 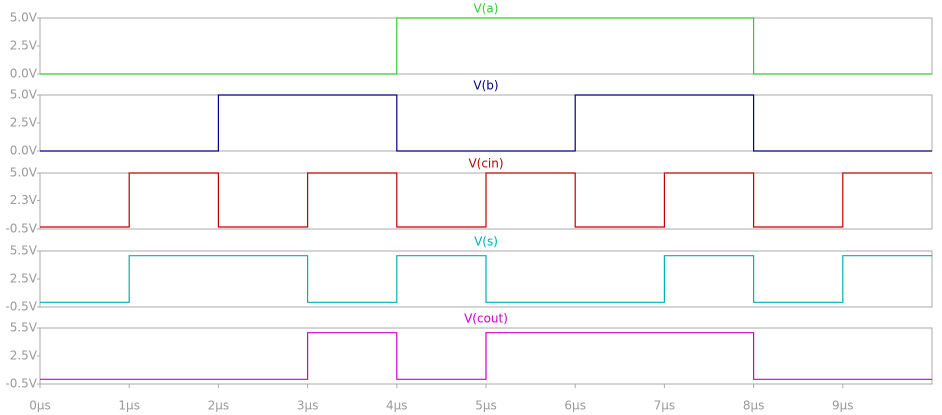 What do you see at coordinates (486, 9) in the screenshot?
I see `pane-title: V(a)` at bounding box center [486, 9].